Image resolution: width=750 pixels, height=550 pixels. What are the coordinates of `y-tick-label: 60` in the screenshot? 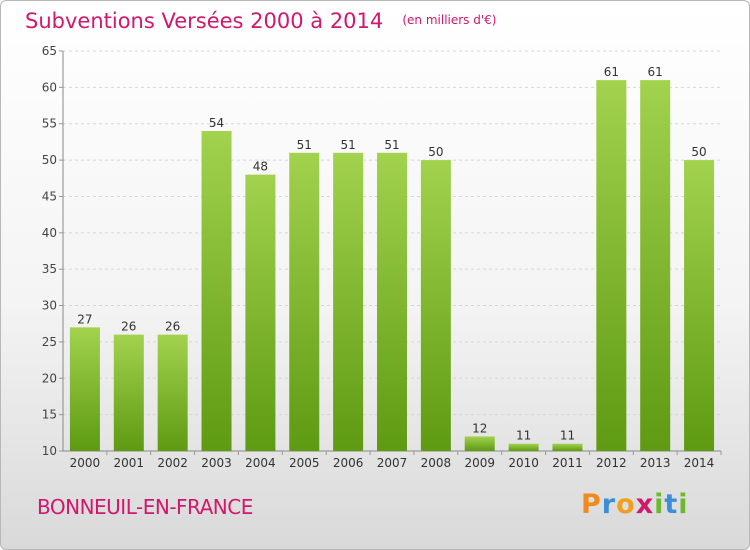 It's located at (49, 87).